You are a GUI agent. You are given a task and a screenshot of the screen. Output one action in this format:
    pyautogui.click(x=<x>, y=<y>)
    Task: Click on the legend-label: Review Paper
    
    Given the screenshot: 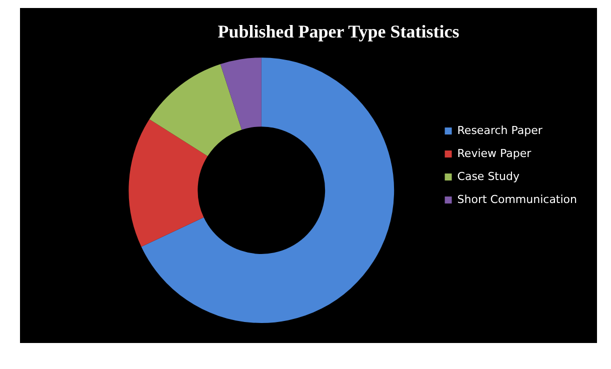 What is the action you would take?
    pyautogui.click(x=494, y=153)
    